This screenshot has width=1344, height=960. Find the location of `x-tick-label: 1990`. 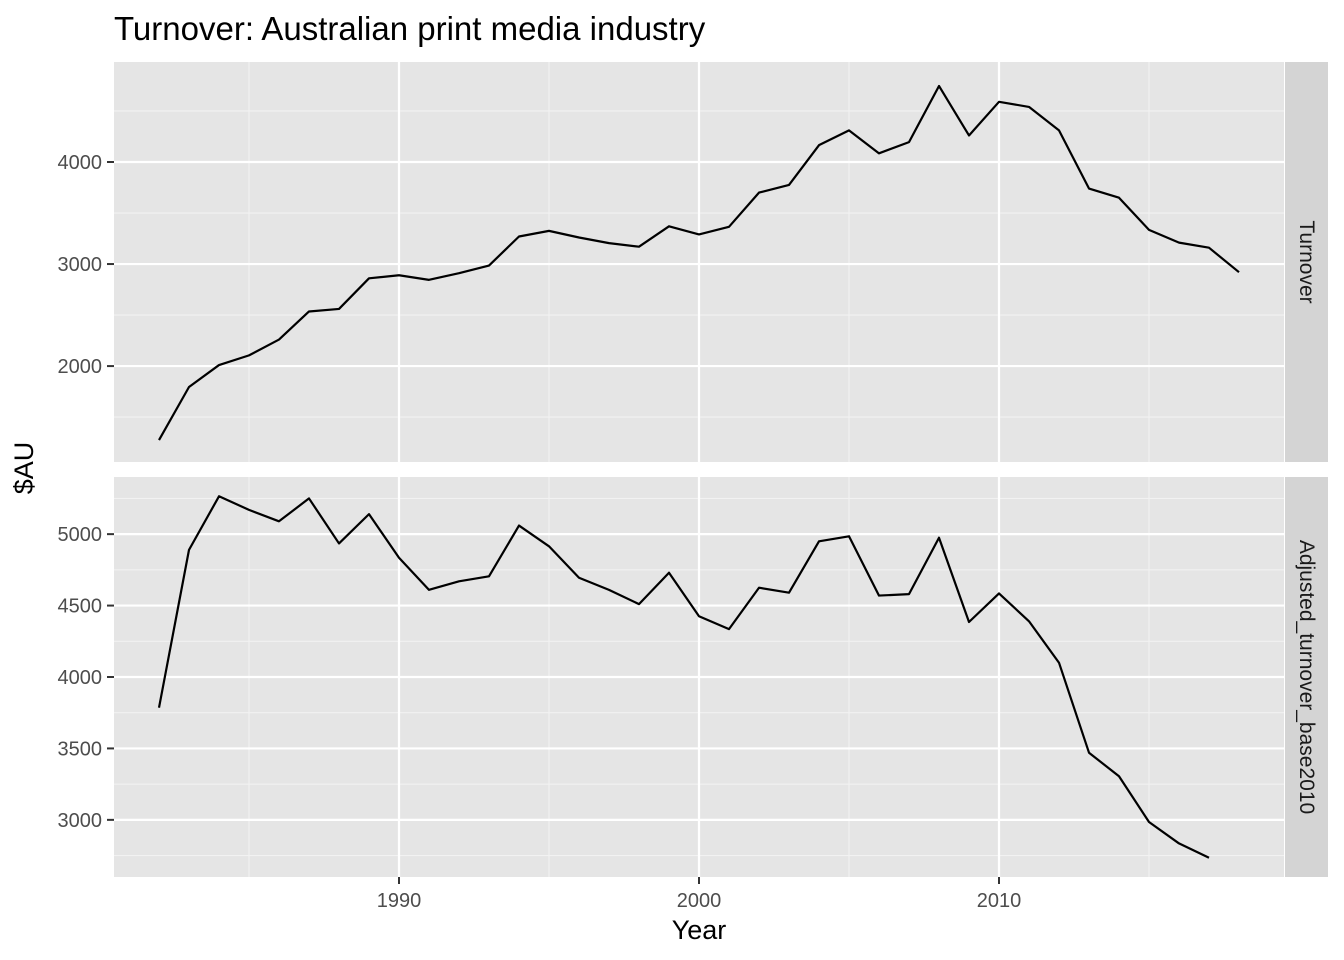

x-tick-label: 1990 is located at coordinates (399, 901).